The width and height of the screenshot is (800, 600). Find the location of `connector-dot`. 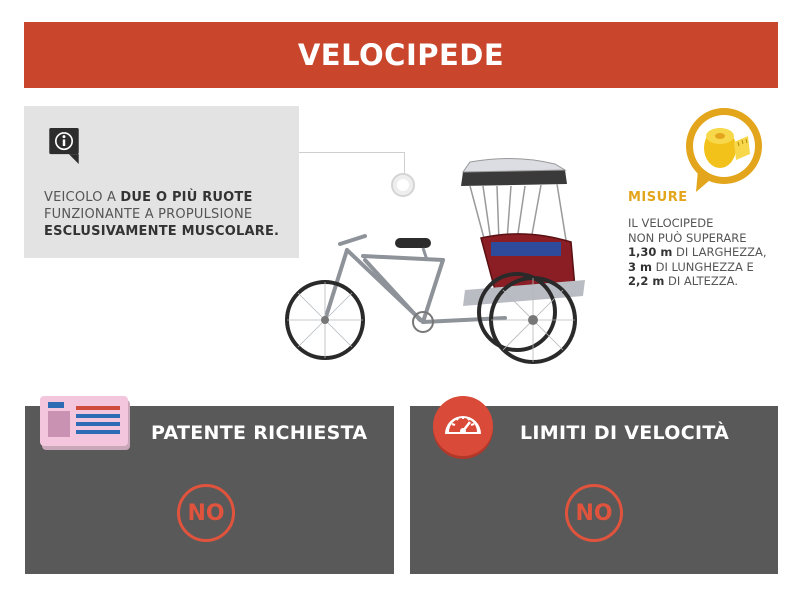

connector-dot is located at coordinates (403, 185).